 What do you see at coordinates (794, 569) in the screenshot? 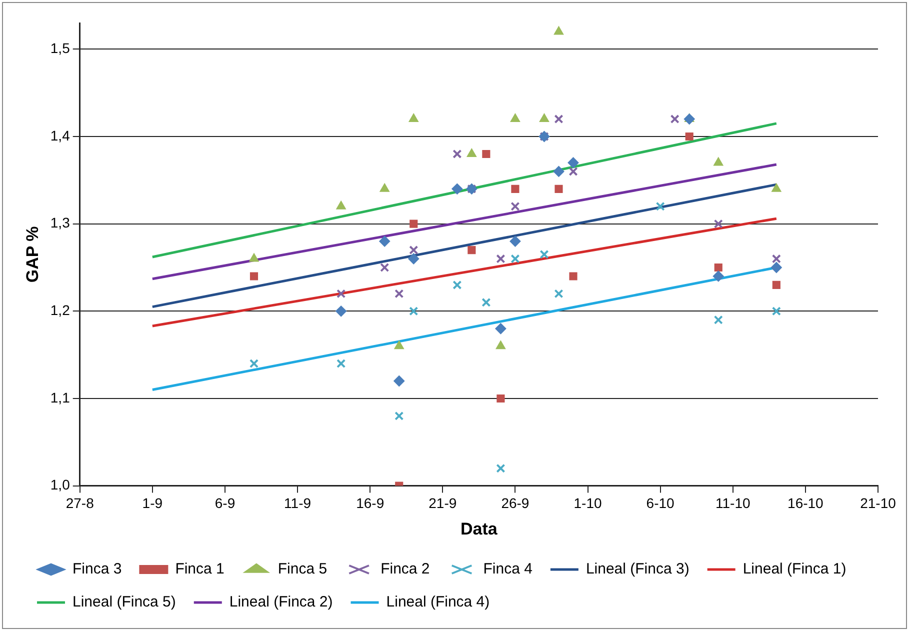
I see `legend-label: Lineal (Finca 1)` at bounding box center [794, 569].